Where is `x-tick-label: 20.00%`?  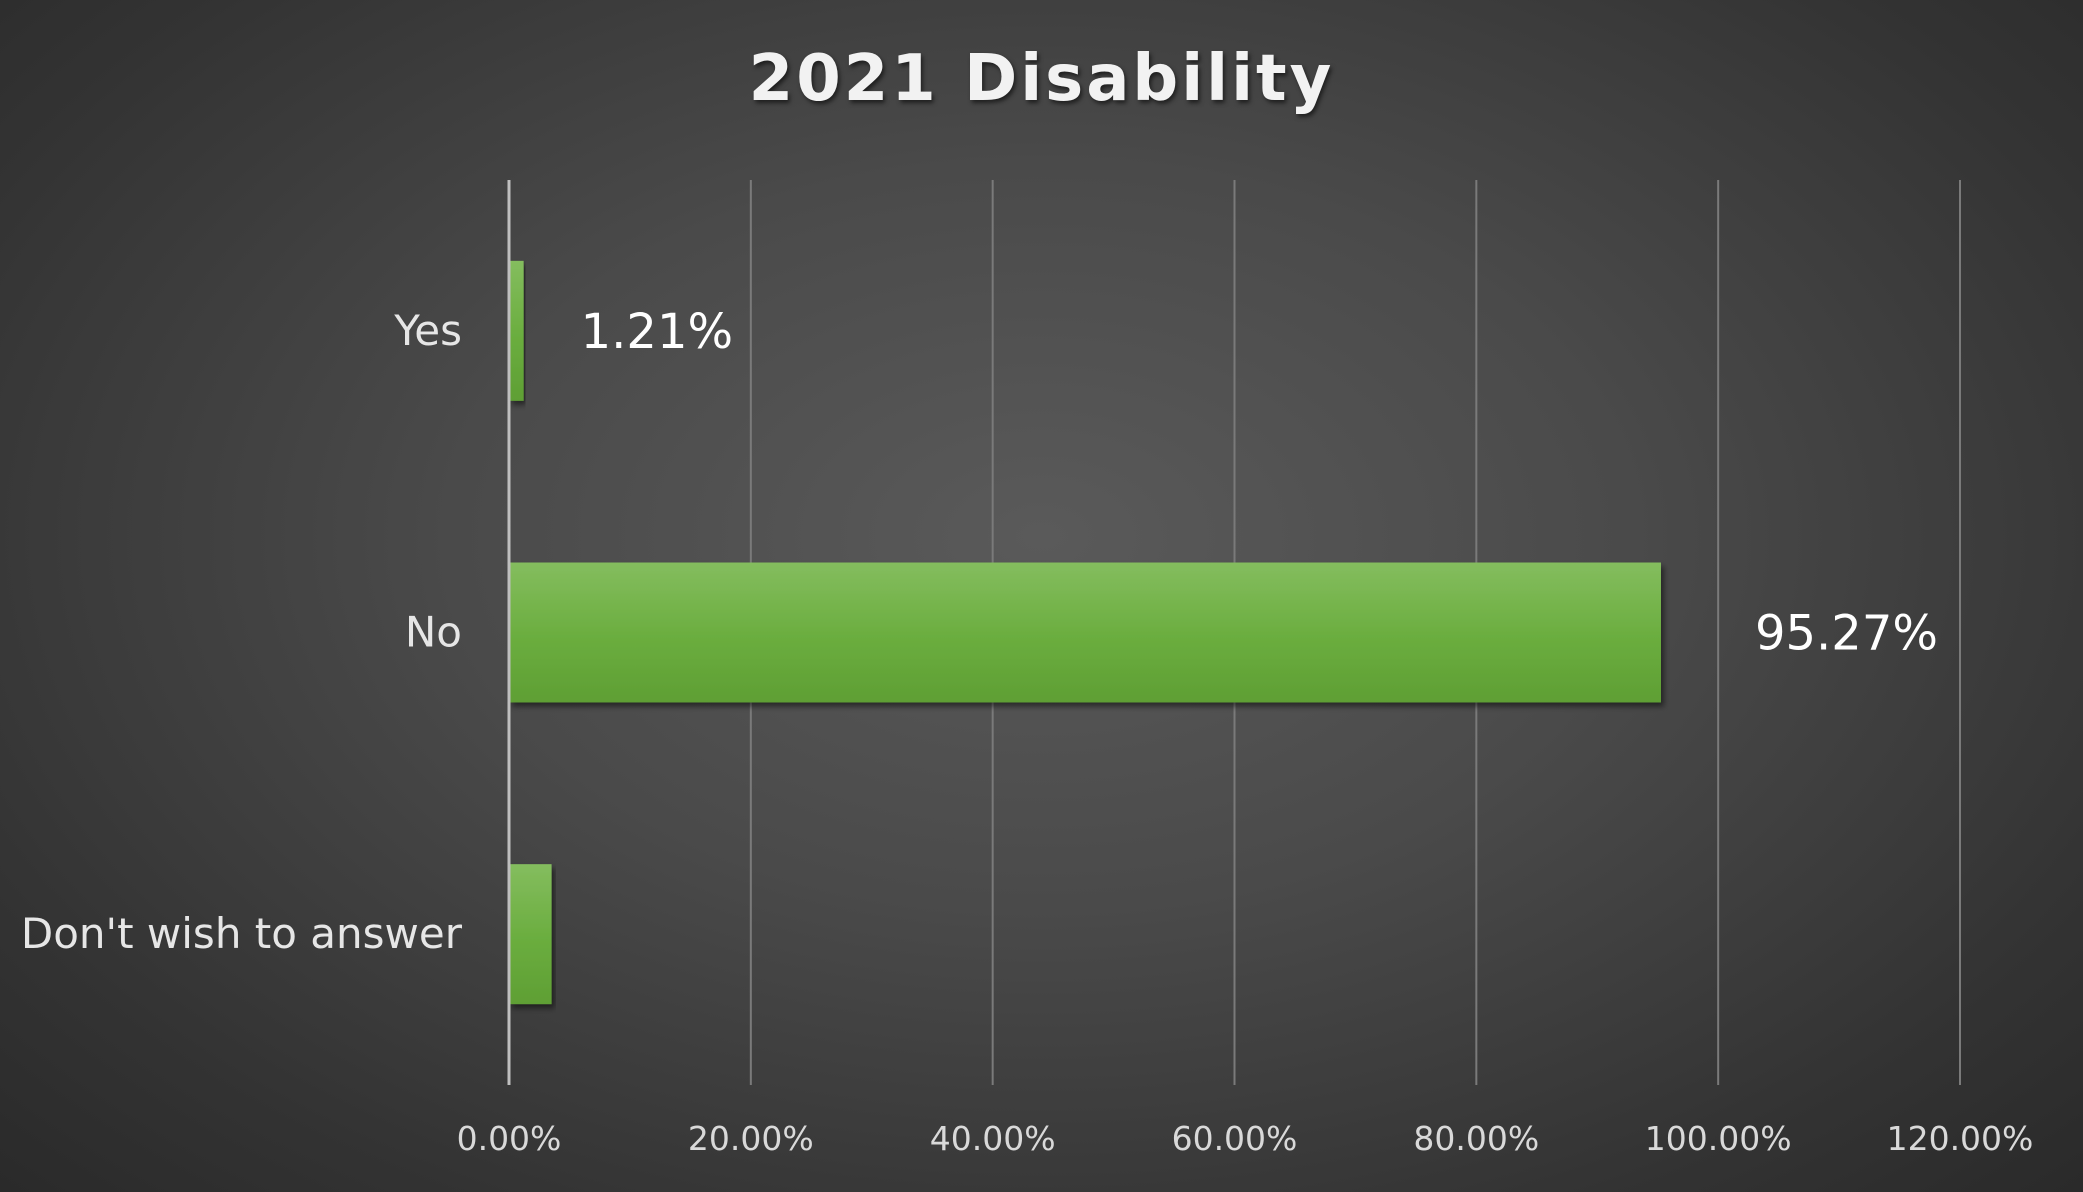 x-tick-label: 20.00% is located at coordinates (751, 1138).